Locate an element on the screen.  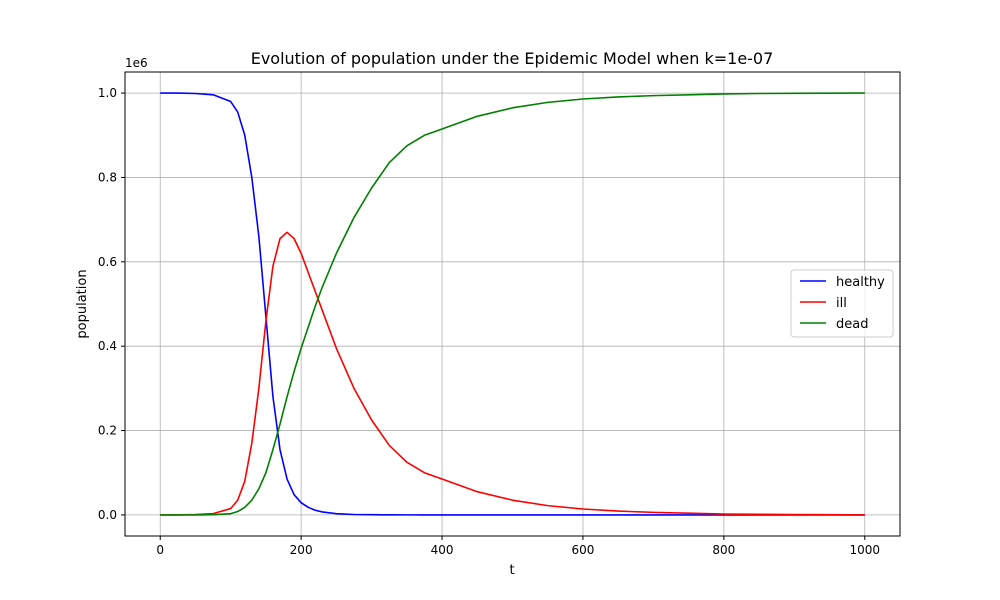
y-tick-label: 0.2 is located at coordinates (107, 431).